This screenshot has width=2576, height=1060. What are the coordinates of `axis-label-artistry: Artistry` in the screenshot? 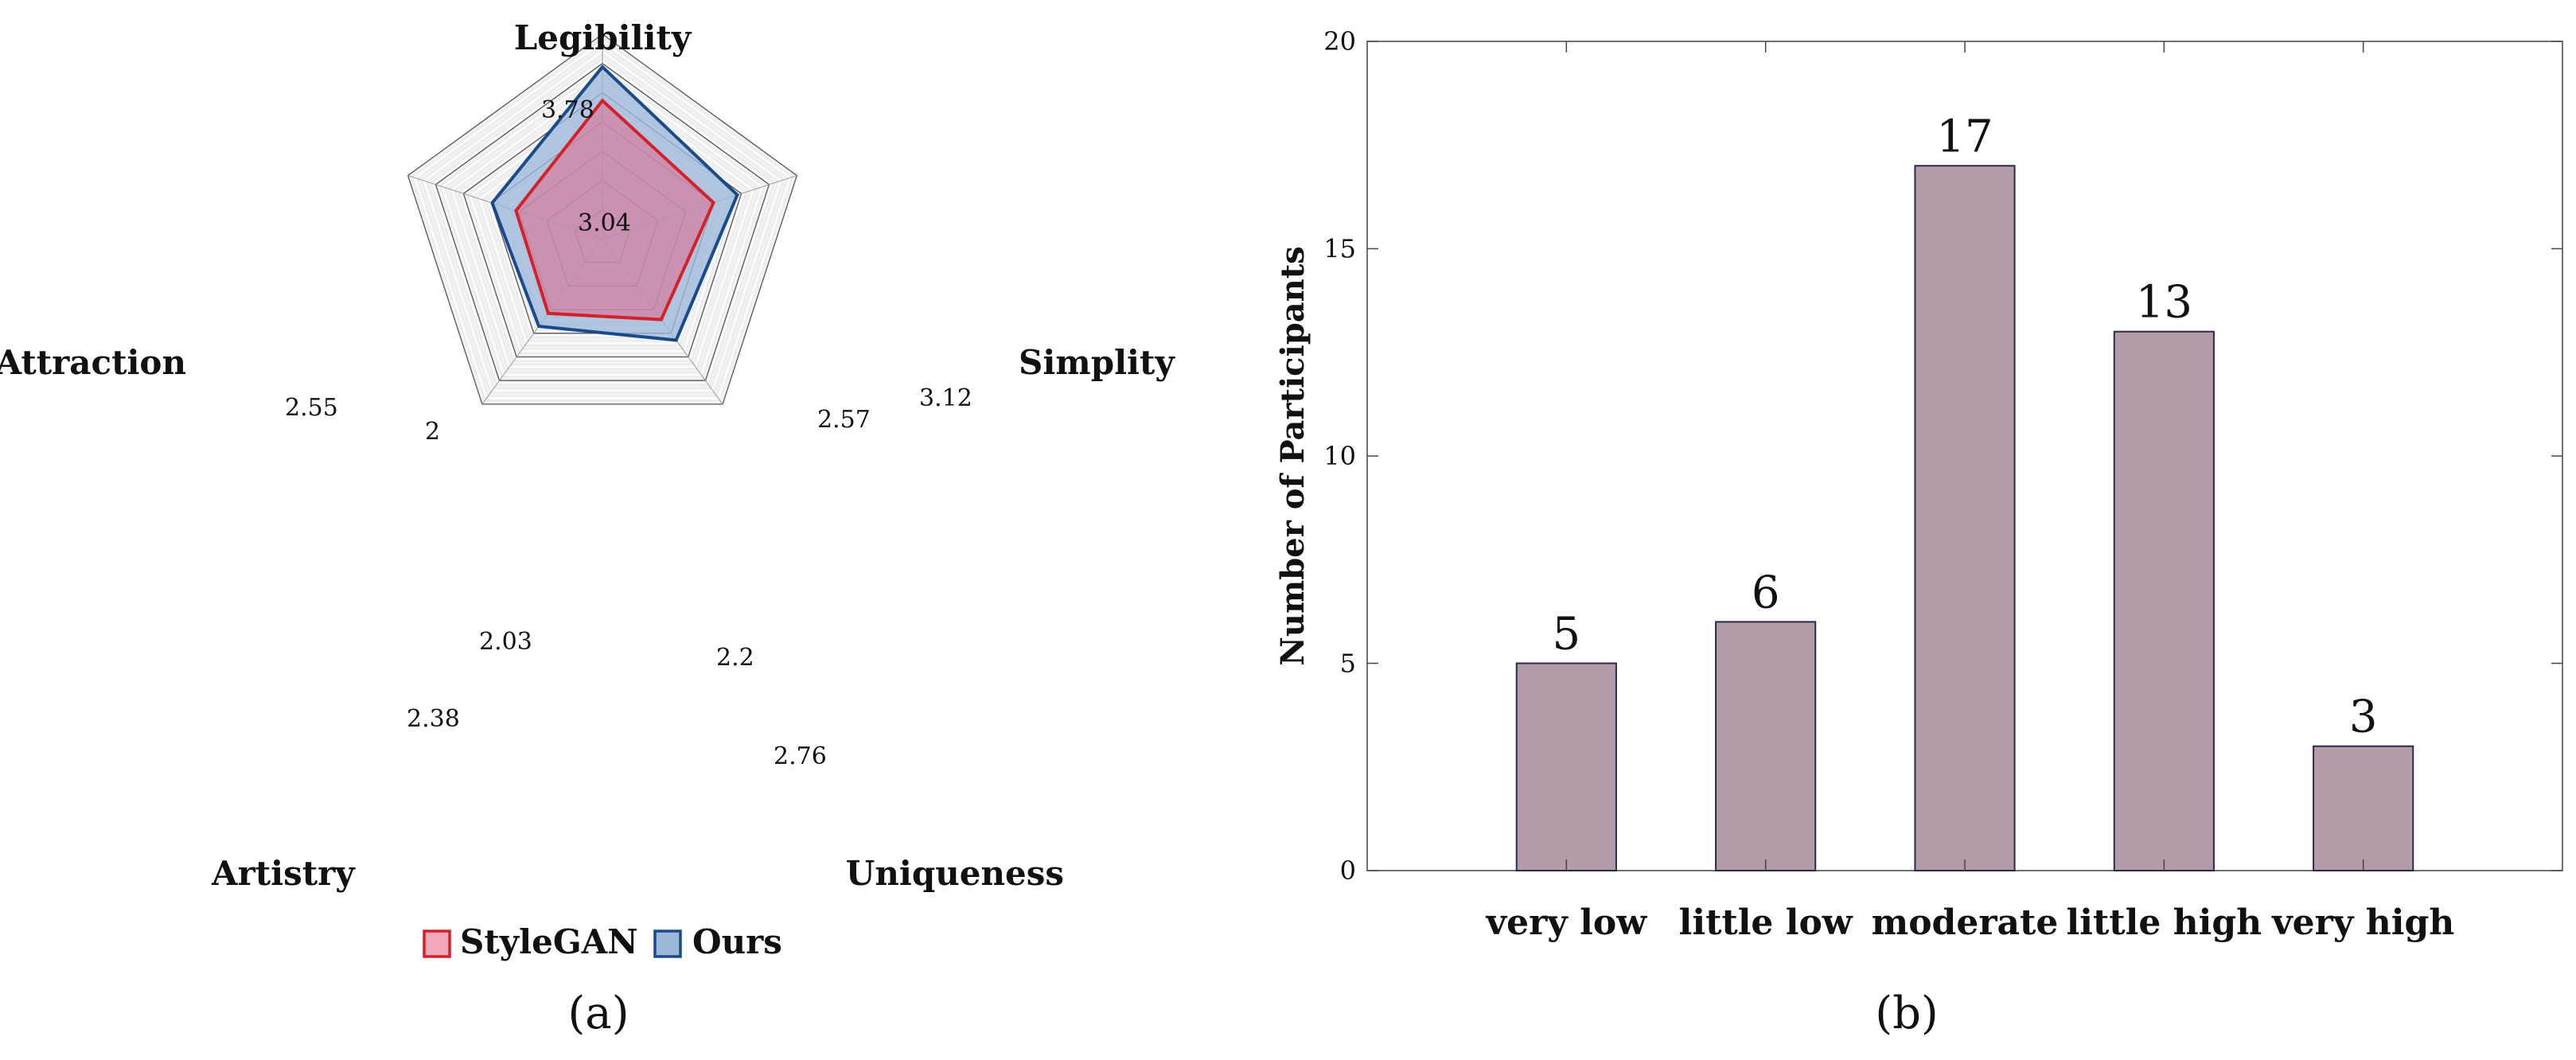 It's located at (283, 873).